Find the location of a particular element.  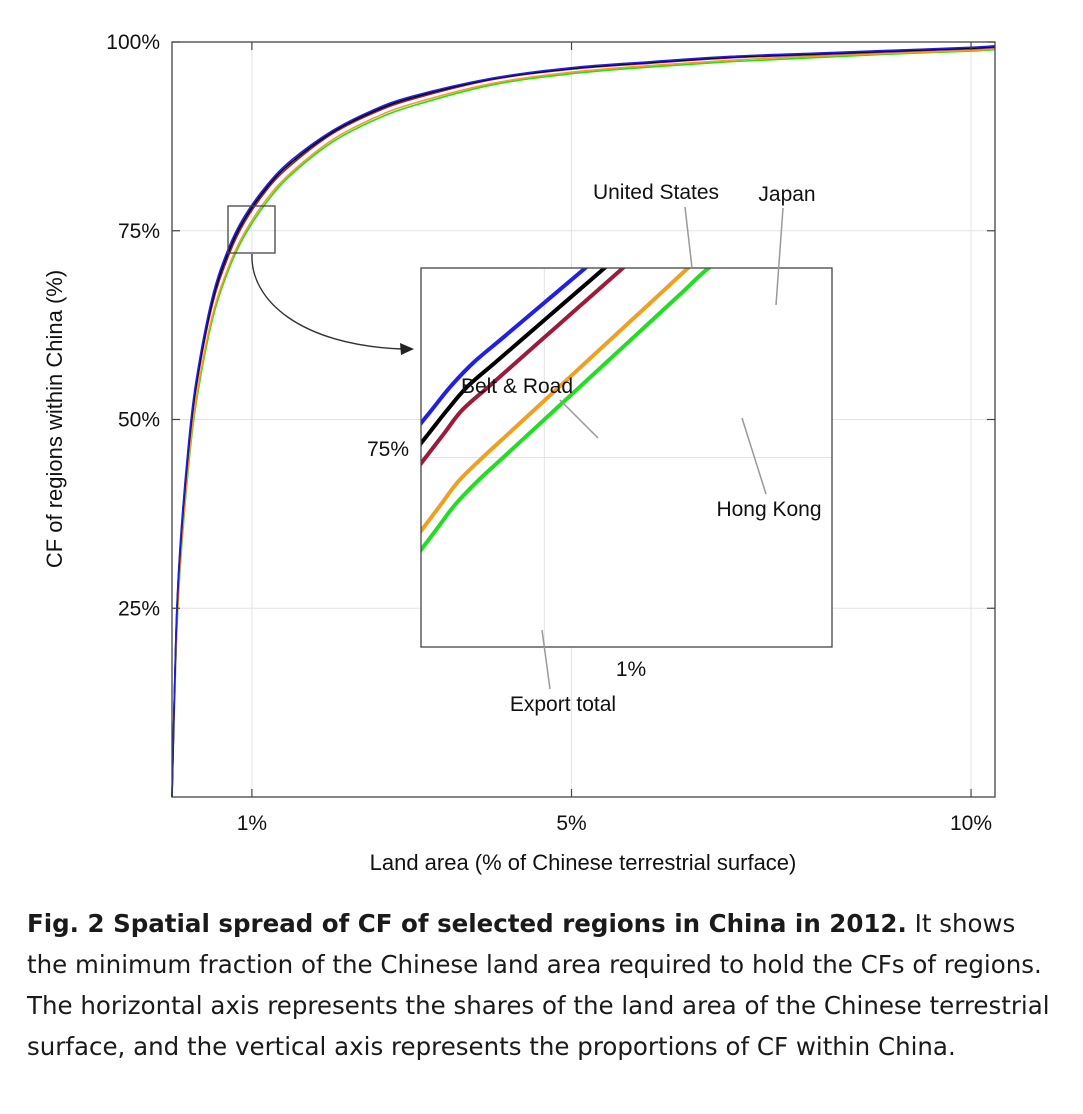

inset-x-tick-label: 1% is located at coordinates (631, 669).